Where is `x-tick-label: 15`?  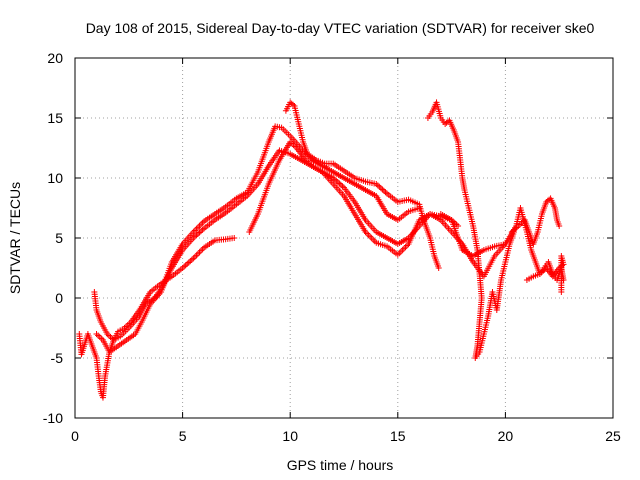 x-tick-label: 15 is located at coordinates (398, 436).